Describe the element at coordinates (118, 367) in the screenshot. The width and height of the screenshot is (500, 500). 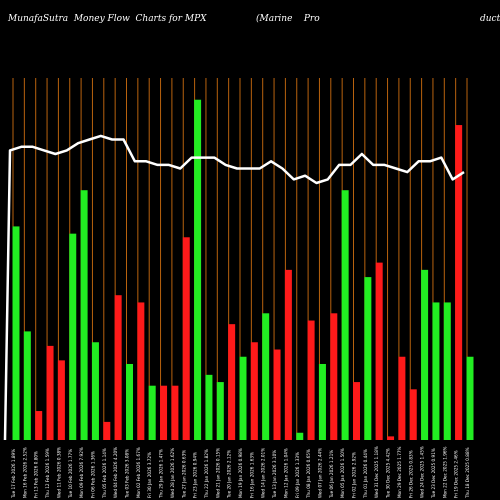
I see `bar-wed-04-feb-2026` at that location.